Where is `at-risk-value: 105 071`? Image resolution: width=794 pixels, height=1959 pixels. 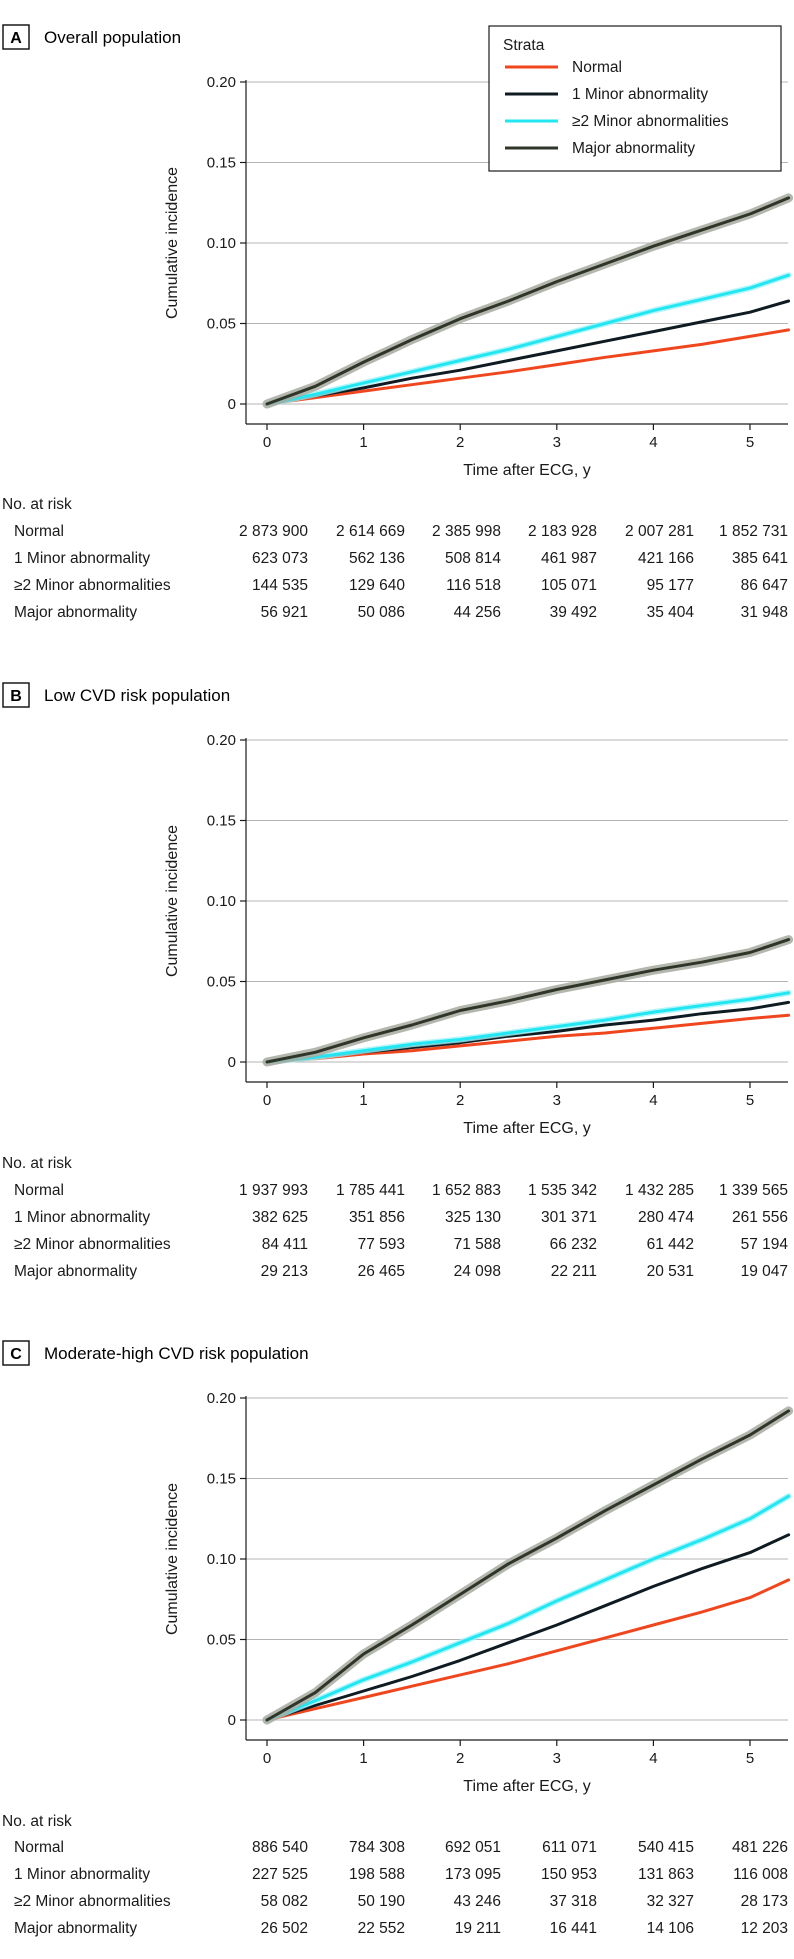 at-risk-value: 105 071 is located at coordinates (569, 585).